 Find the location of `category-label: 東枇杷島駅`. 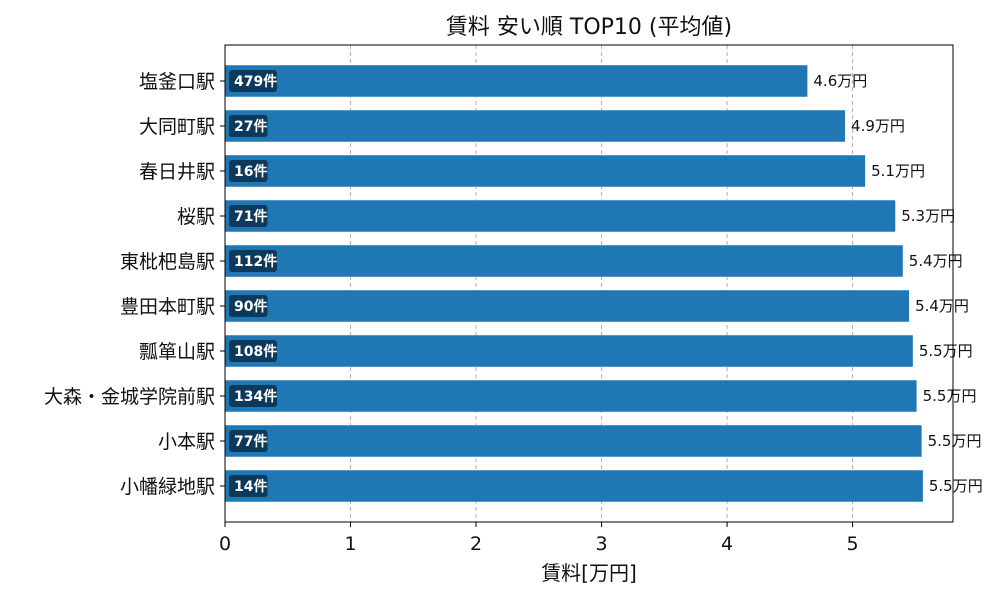

category-label: 東枇杷島駅 is located at coordinates (167, 262).